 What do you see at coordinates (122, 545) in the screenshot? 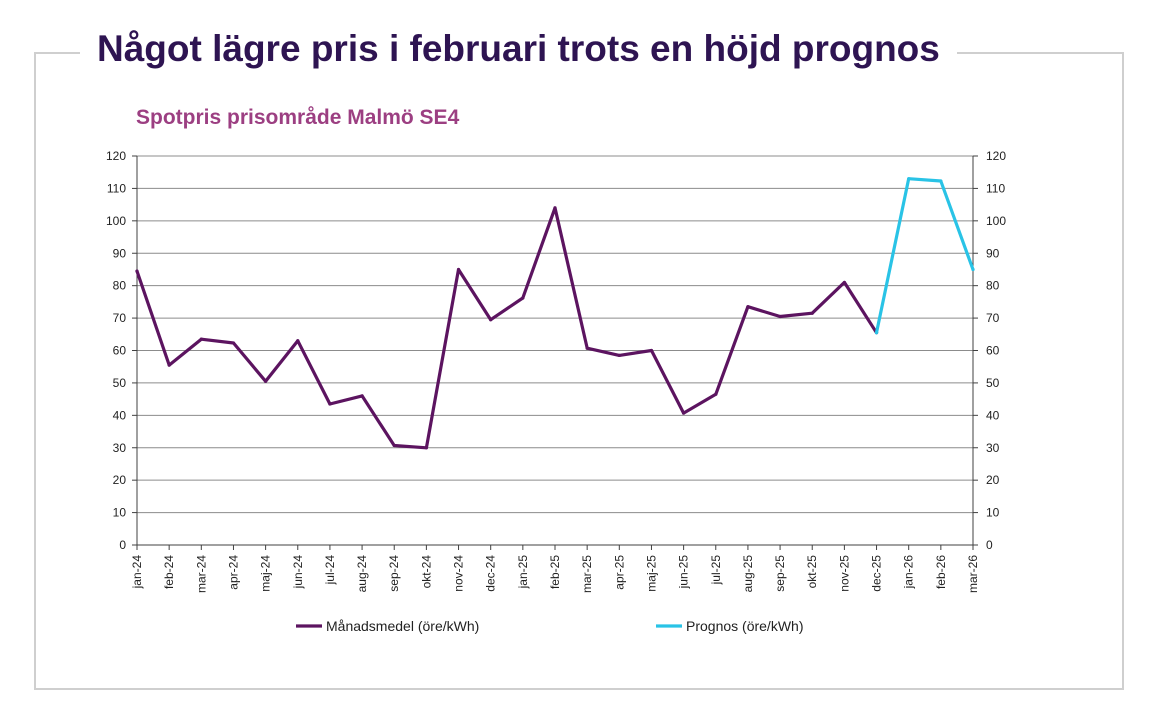
I see `y-tick-label-left: 0` at bounding box center [122, 545].